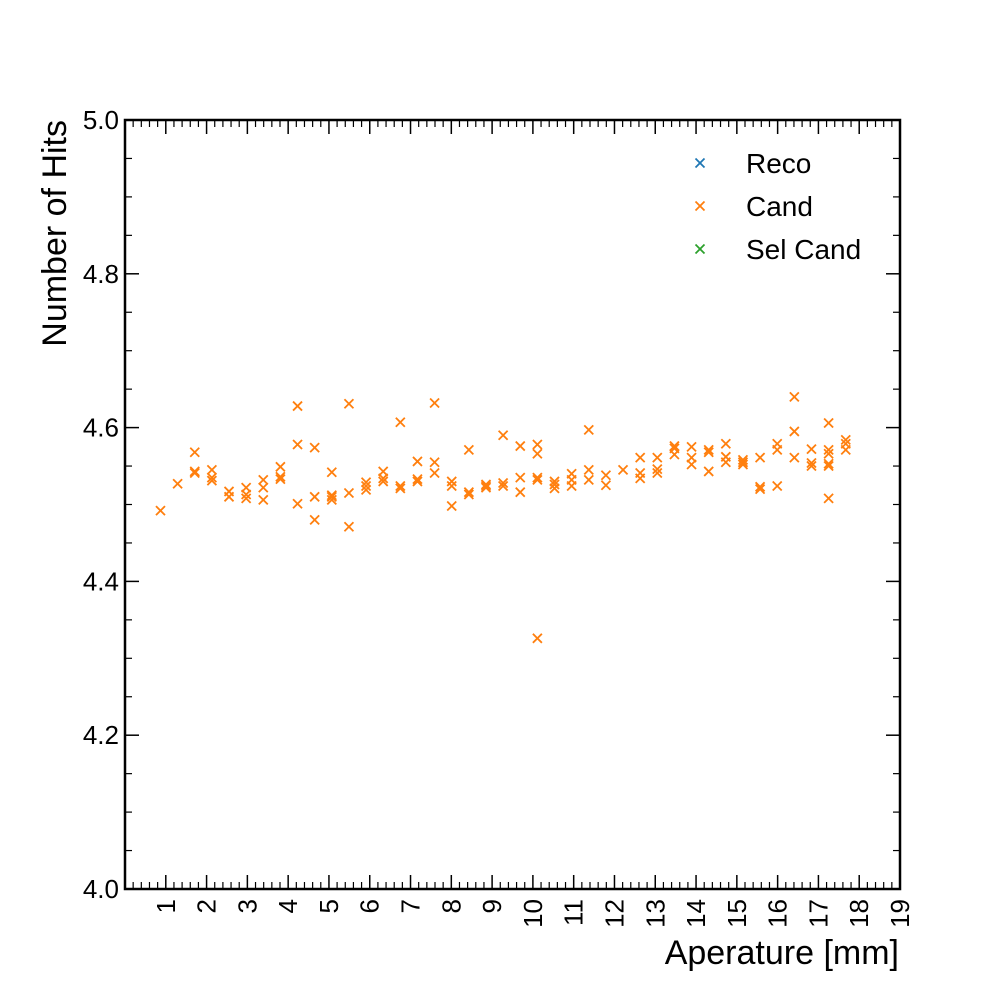 The width and height of the screenshot is (1000, 1000). Describe the element at coordinates (370, 906) in the screenshot. I see `x-tick-label: 6` at that location.